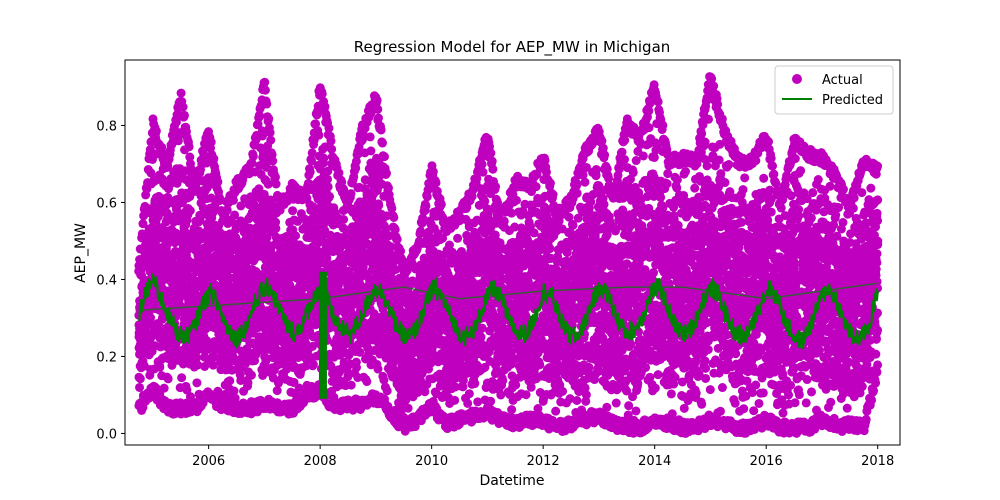 This screenshot has width=1000, height=500. What do you see at coordinates (512, 47) in the screenshot?
I see `chart-title: Regression Model for AEP_MW in Michigan` at bounding box center [512, 47].